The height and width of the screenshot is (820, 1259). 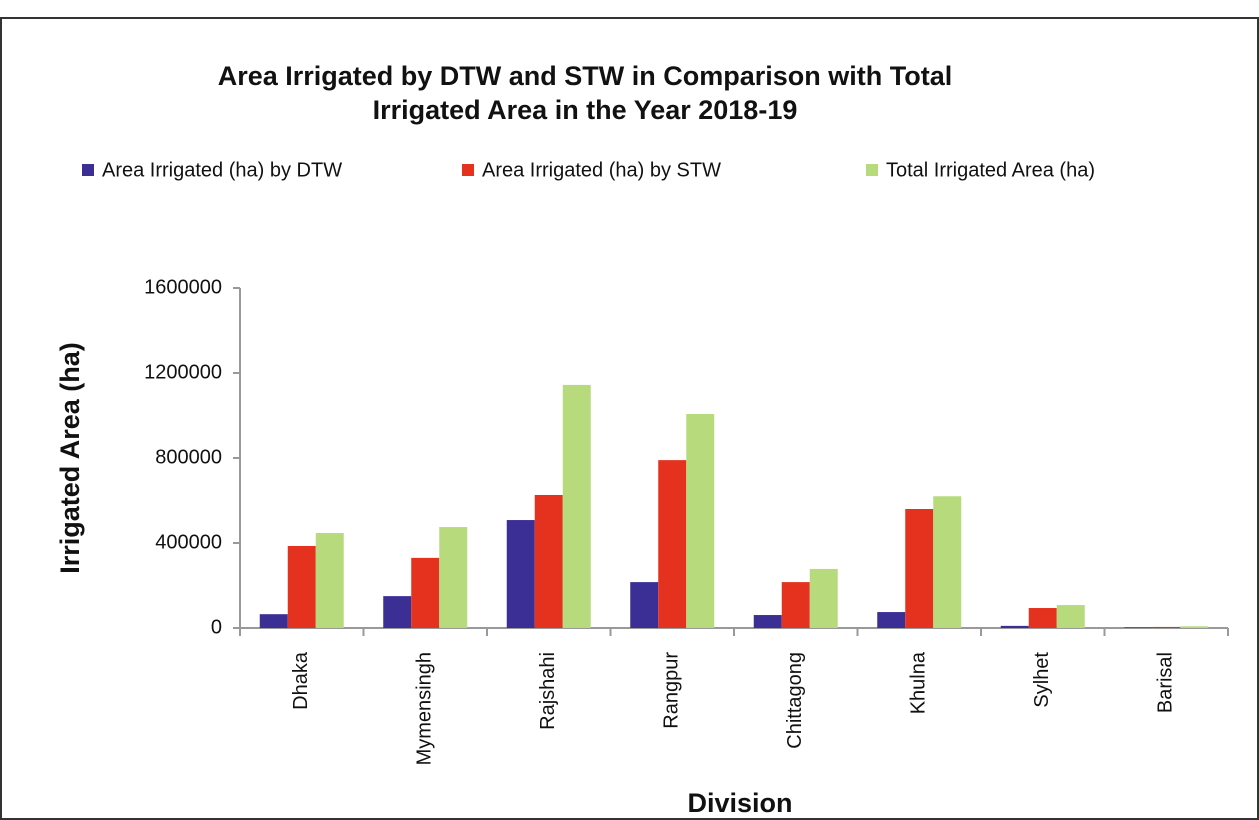 What do you see at coordinates (301, 680) in the screenshot?
I see `x-tick-label: Dhaka` at bounding box center [301, 680].